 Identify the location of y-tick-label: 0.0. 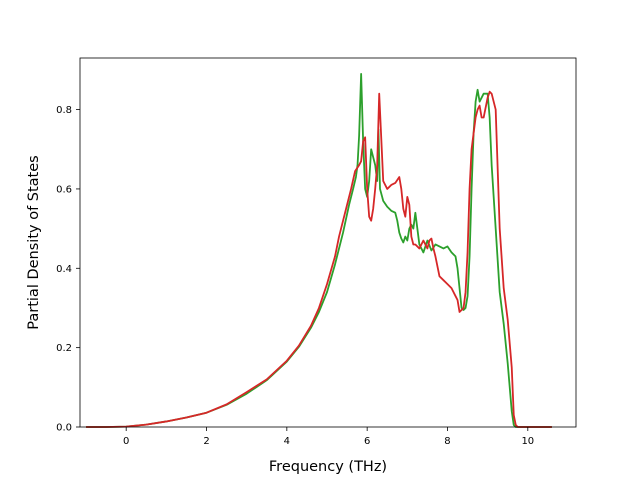
(64, 428).